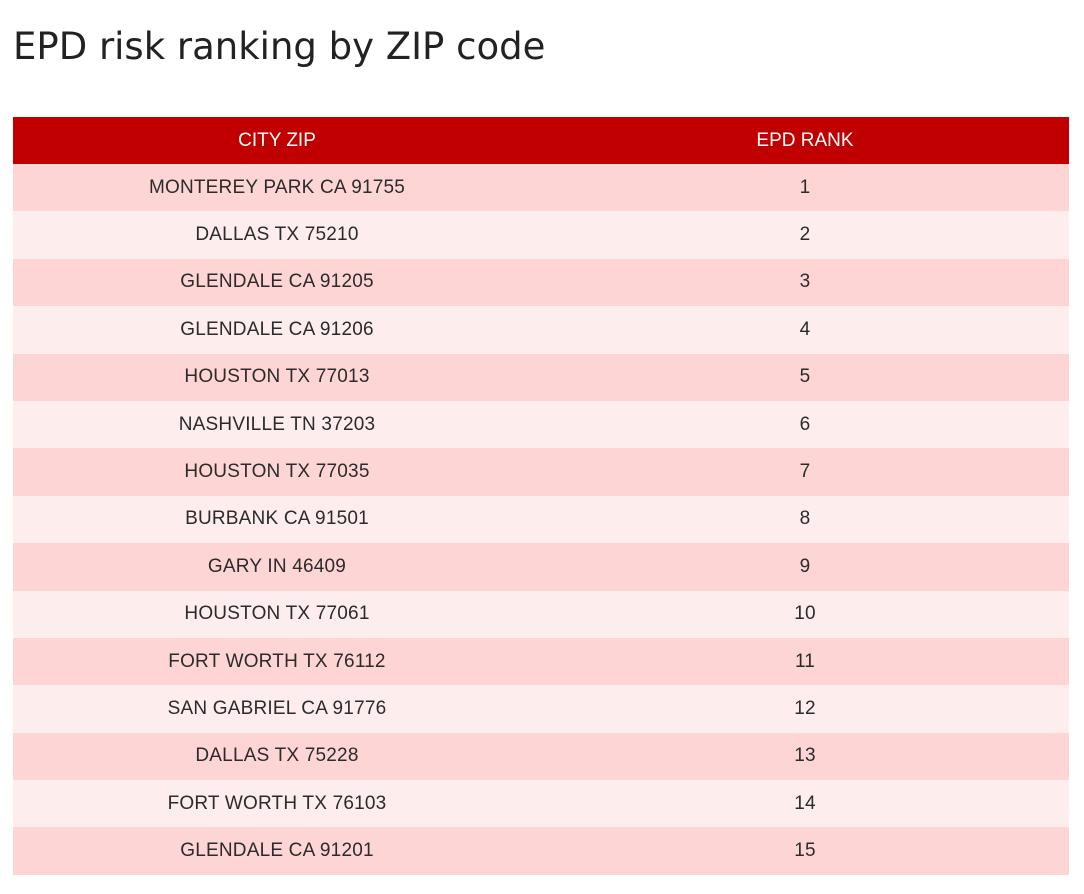 This screenshot has width=1084, height=894. I want to click on table-row: MONTEREY PARK CA 91755 1, so click(541, 188).